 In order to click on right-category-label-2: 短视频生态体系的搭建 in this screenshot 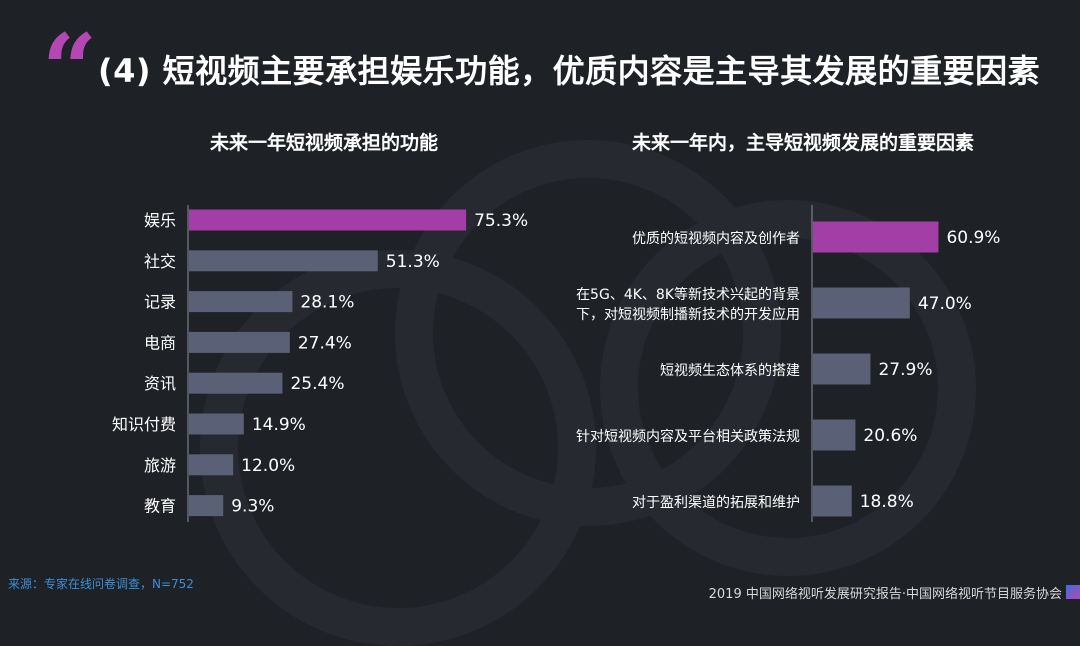, I will do `click(730, 371)`.